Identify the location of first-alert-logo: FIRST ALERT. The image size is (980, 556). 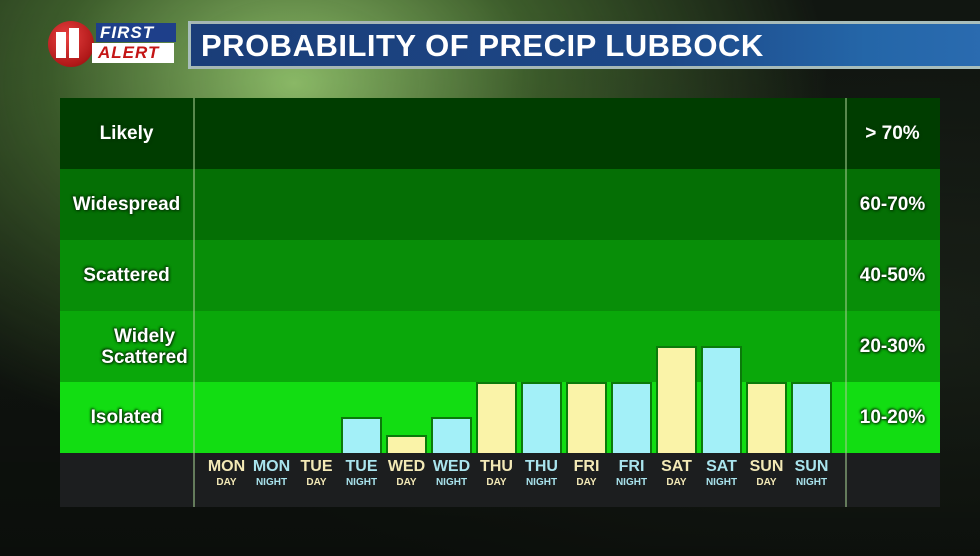
(112, 45).